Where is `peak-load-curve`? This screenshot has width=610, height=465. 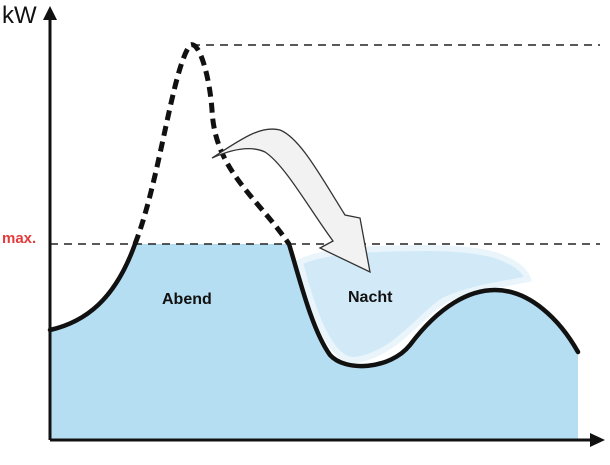
peak-load-curve is located at coordinates (212, 144).